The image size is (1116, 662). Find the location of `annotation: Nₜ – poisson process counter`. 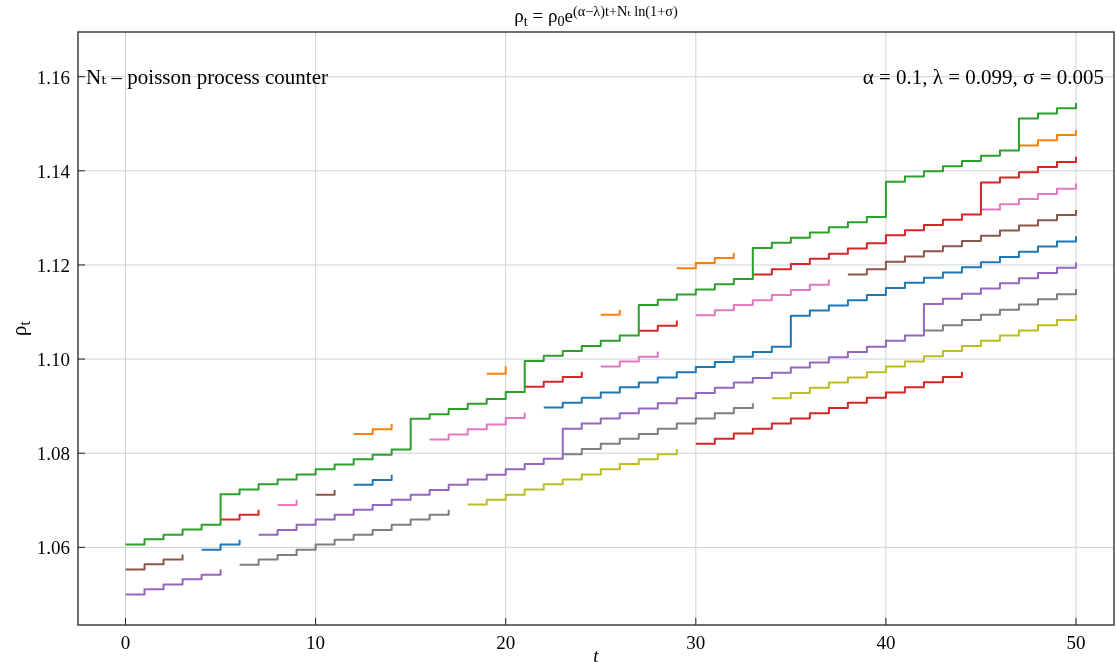

annotation: Nₜ – poisson process counter is located at coordinates (207, 76).